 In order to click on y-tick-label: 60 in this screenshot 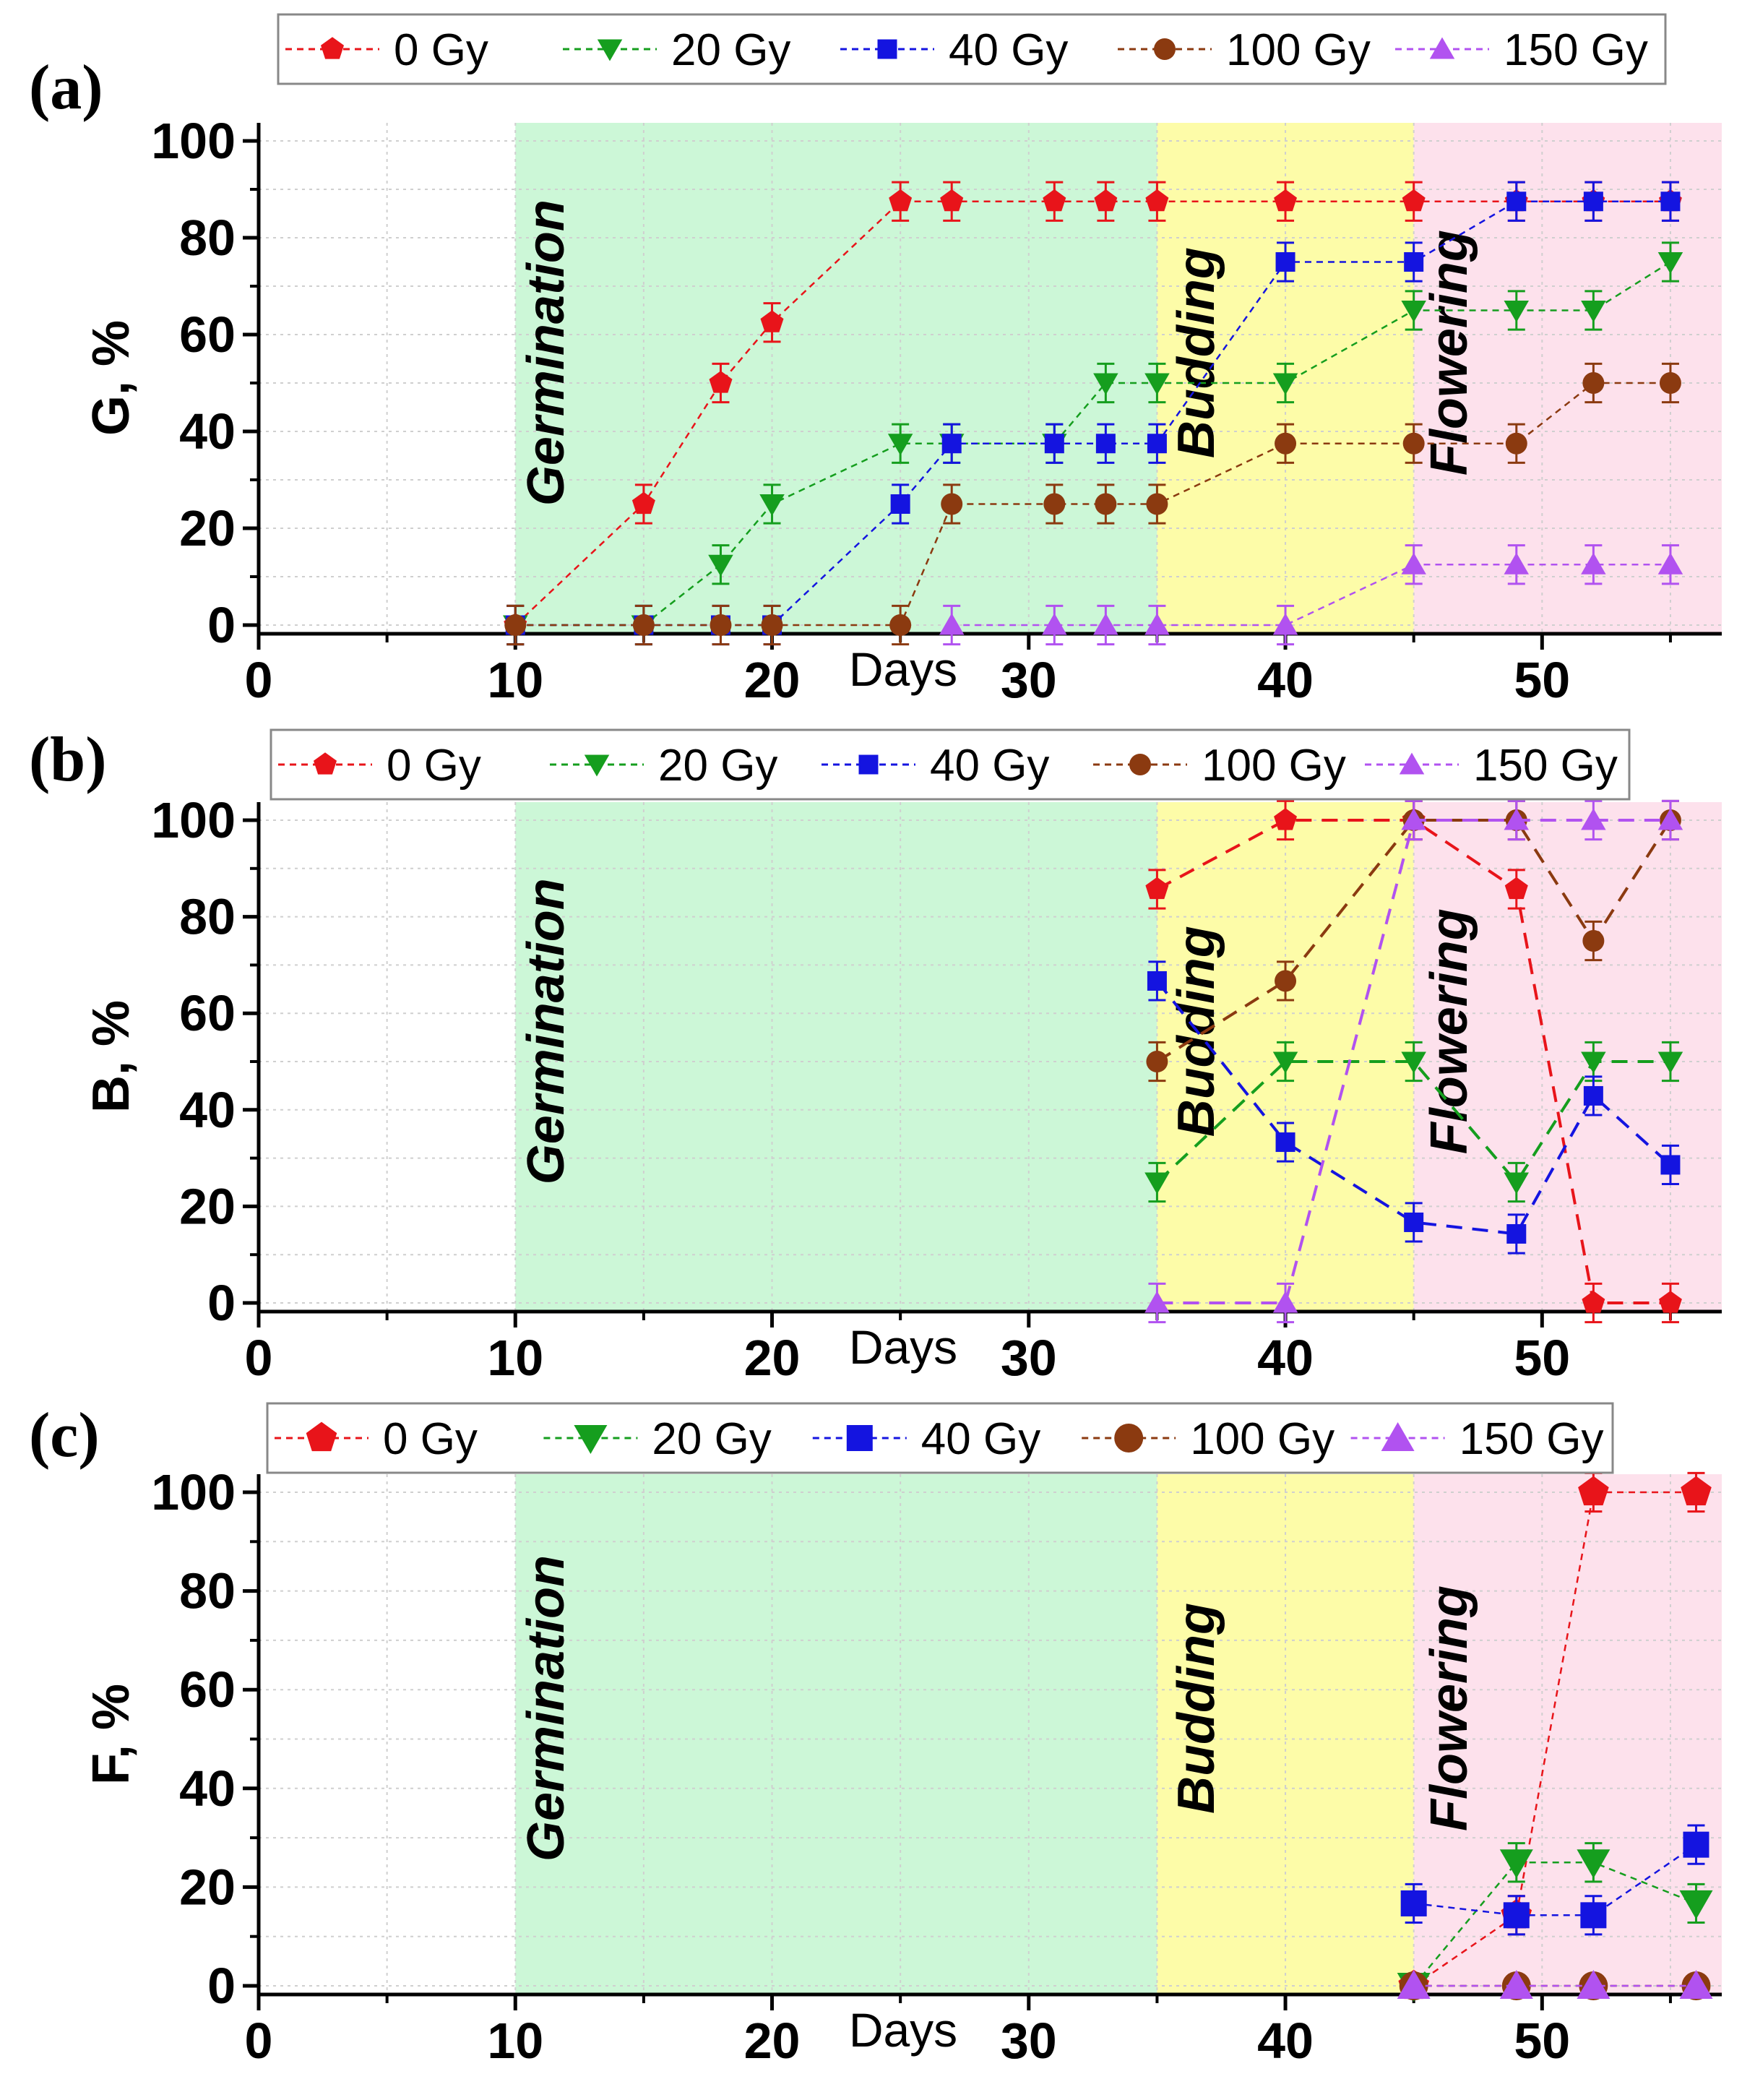, I will do `click(207, 334)`.